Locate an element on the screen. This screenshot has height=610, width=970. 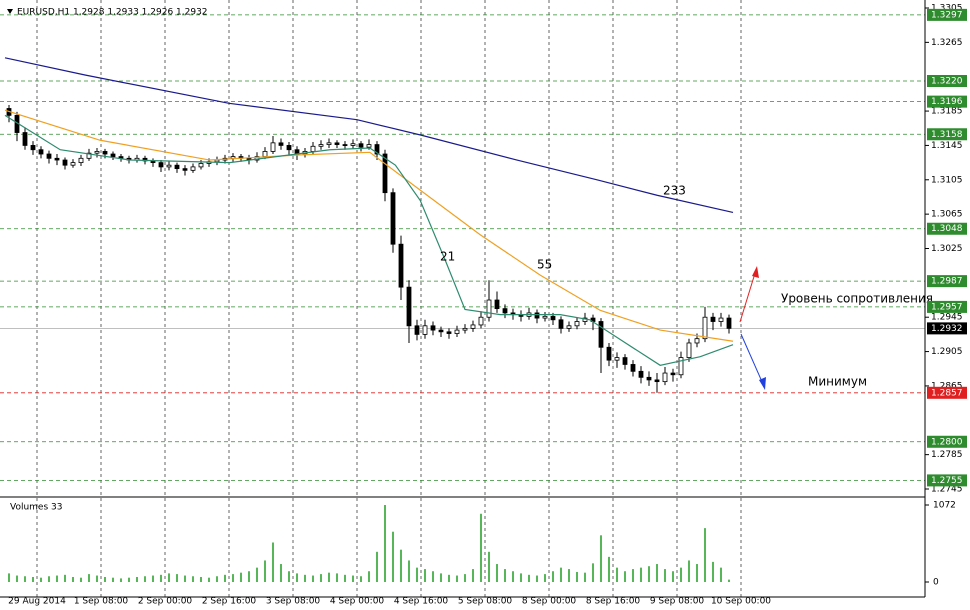
level-label: 1.2800 is located at coordinates (947, 442).